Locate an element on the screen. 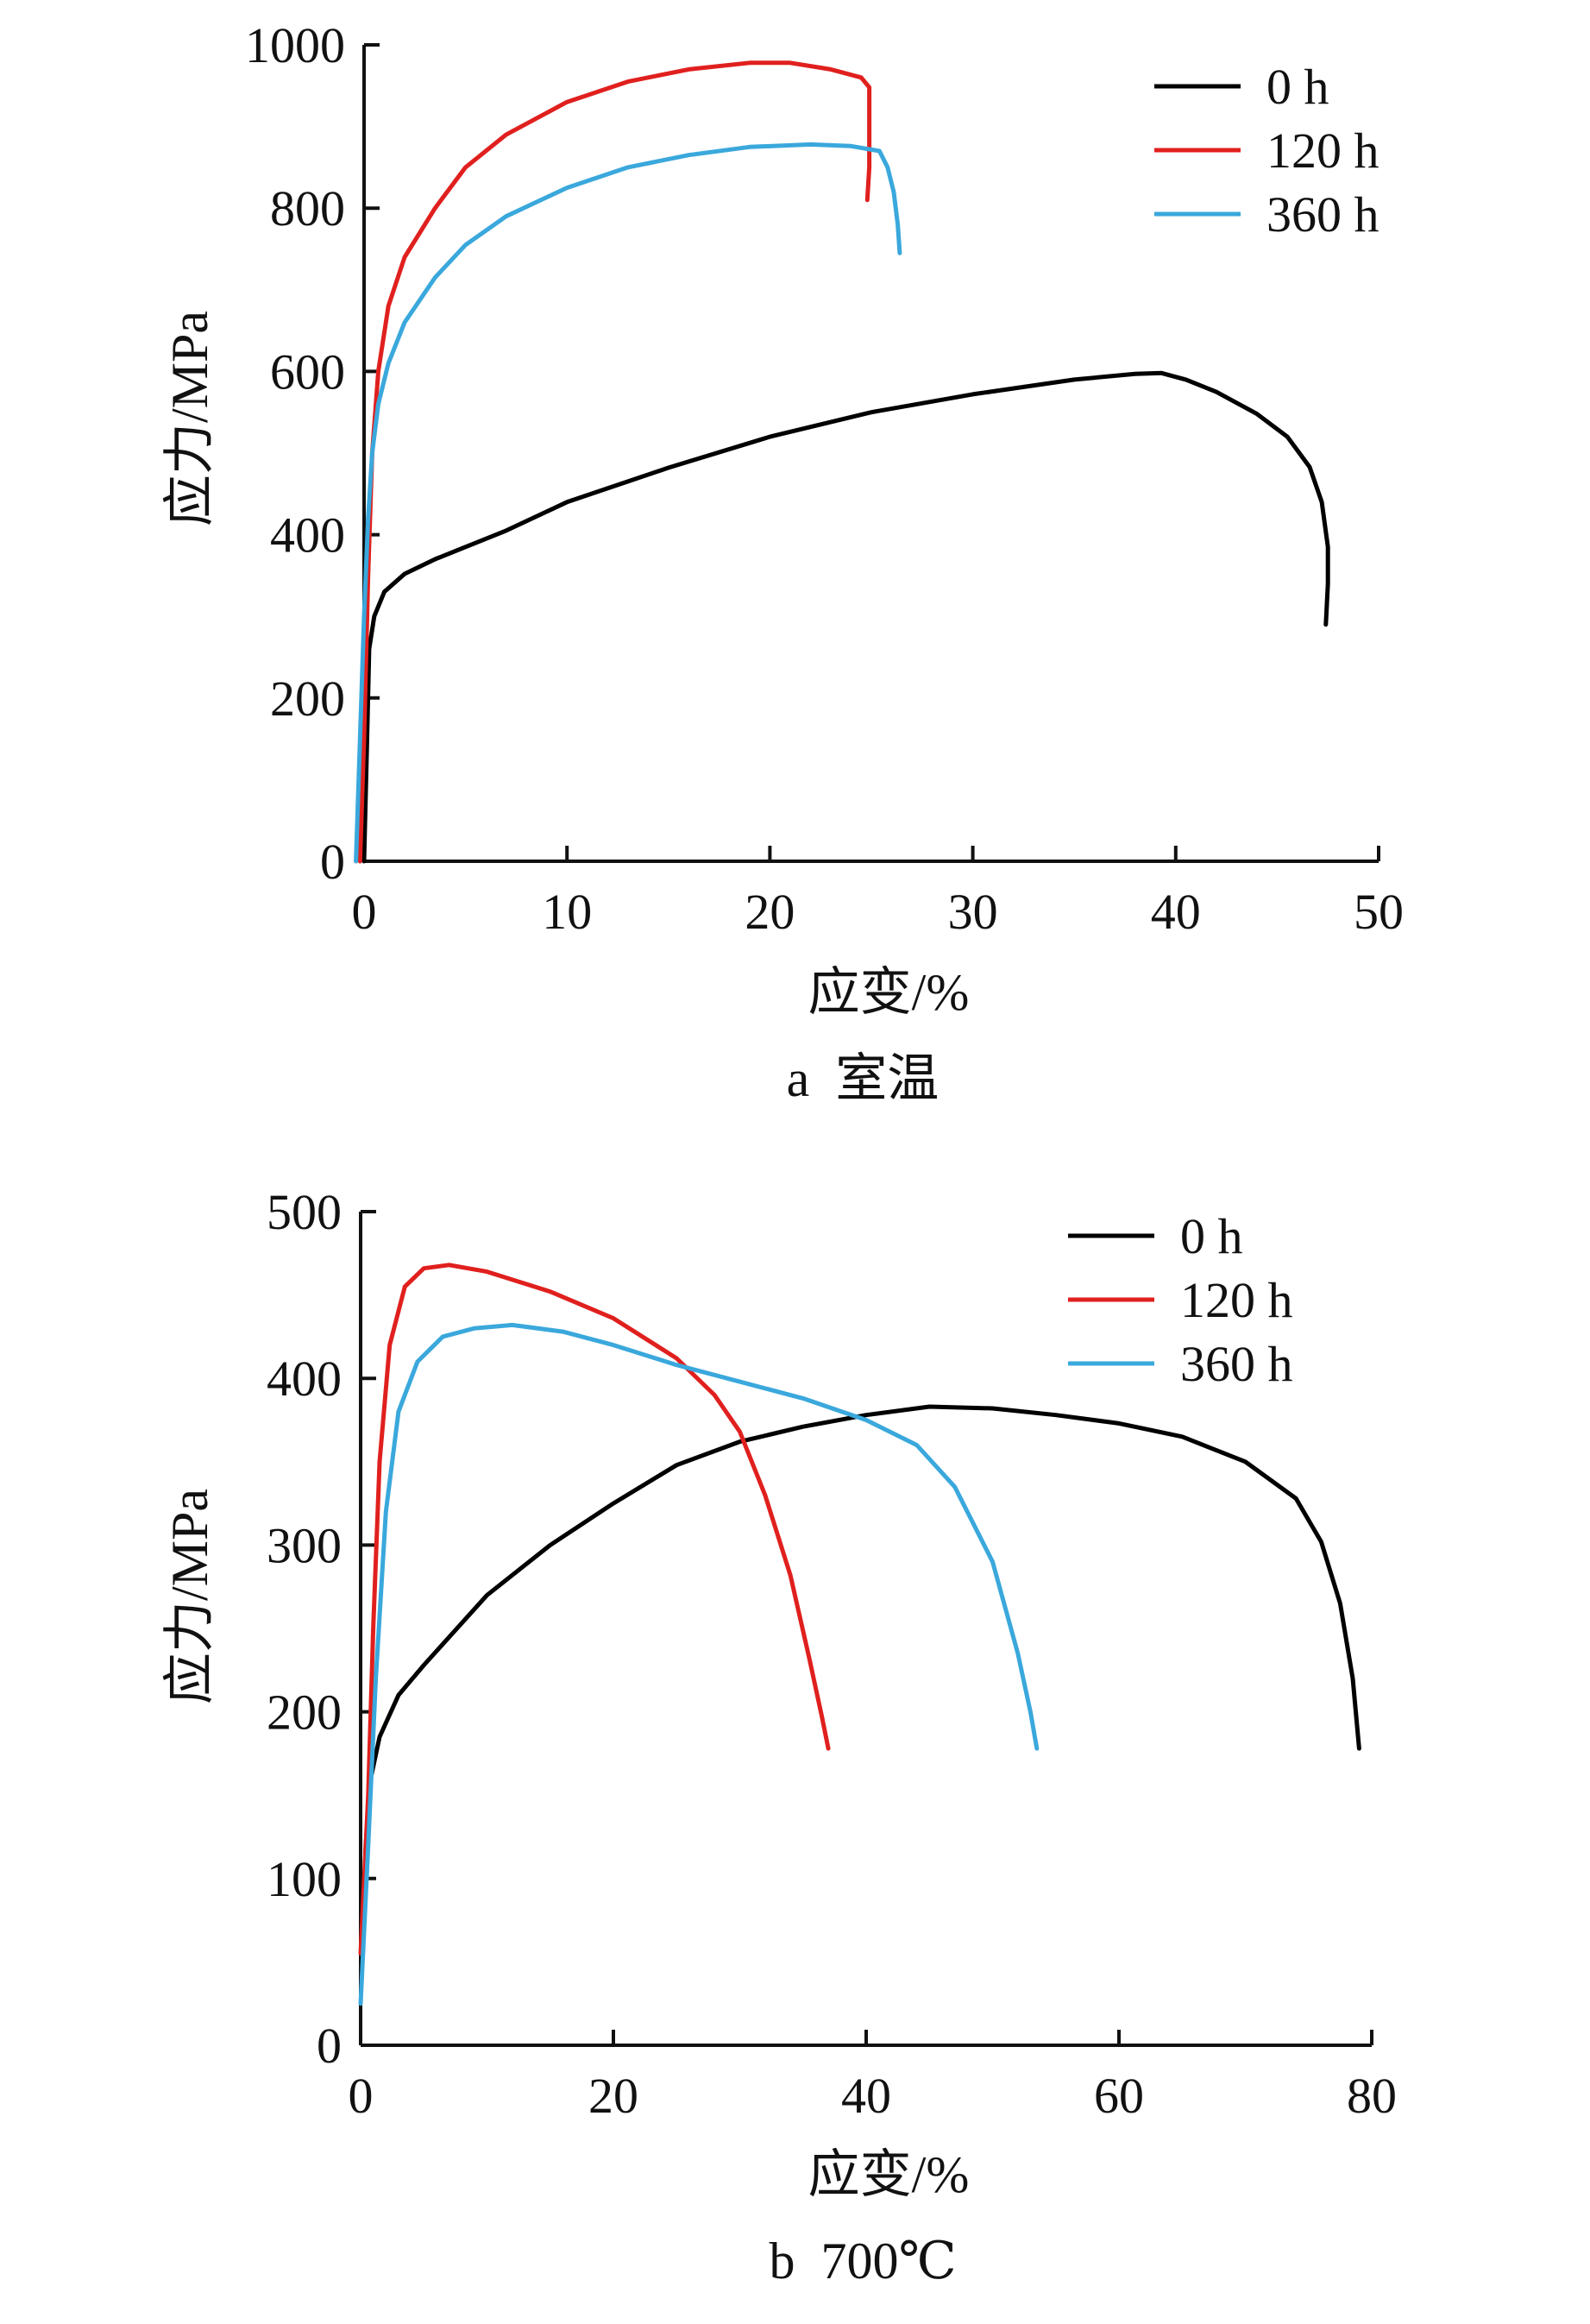  y-tick-label: 500 is located at coordinates (304, 1212).